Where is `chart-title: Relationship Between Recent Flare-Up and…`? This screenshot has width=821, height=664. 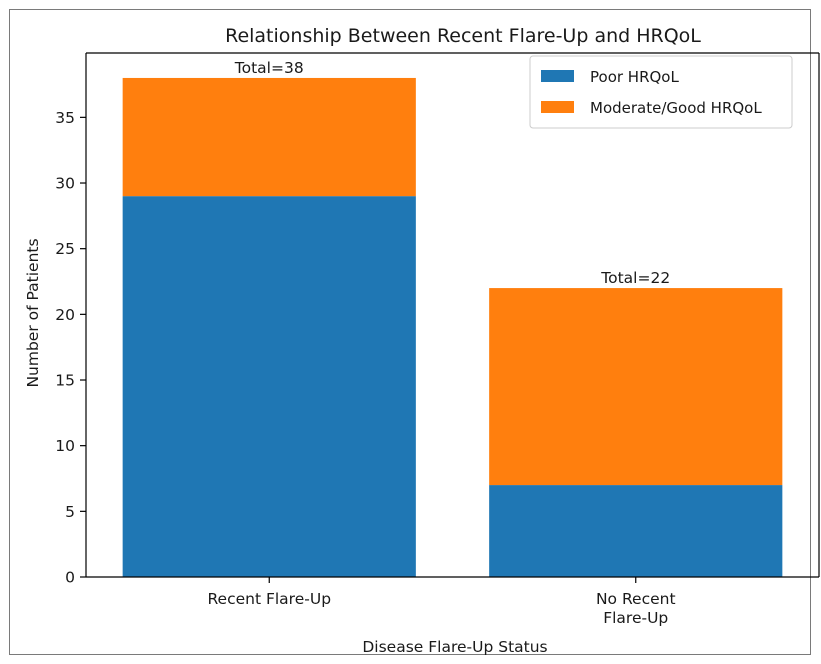
chart-title: Relationship Between Recent Flare-Up and… is located at coordinates (463, 36).